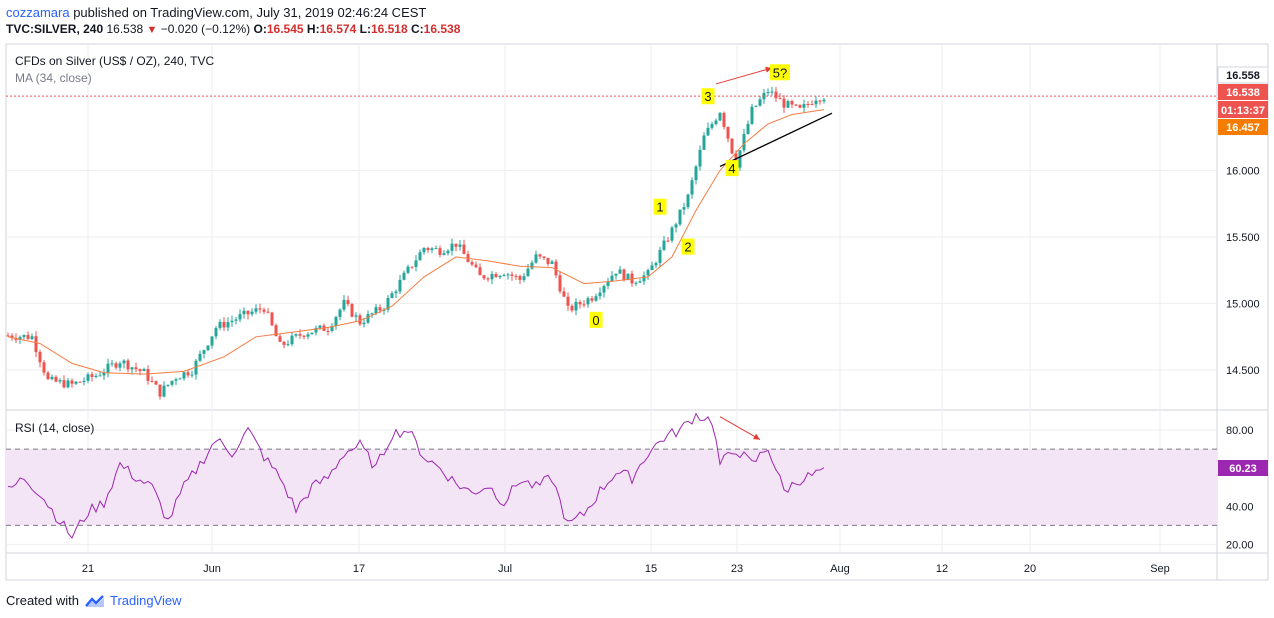  Describe the element at coordinates (152, 30) in the screenshot. I see `down-arrow-icon: ▼` at that location.